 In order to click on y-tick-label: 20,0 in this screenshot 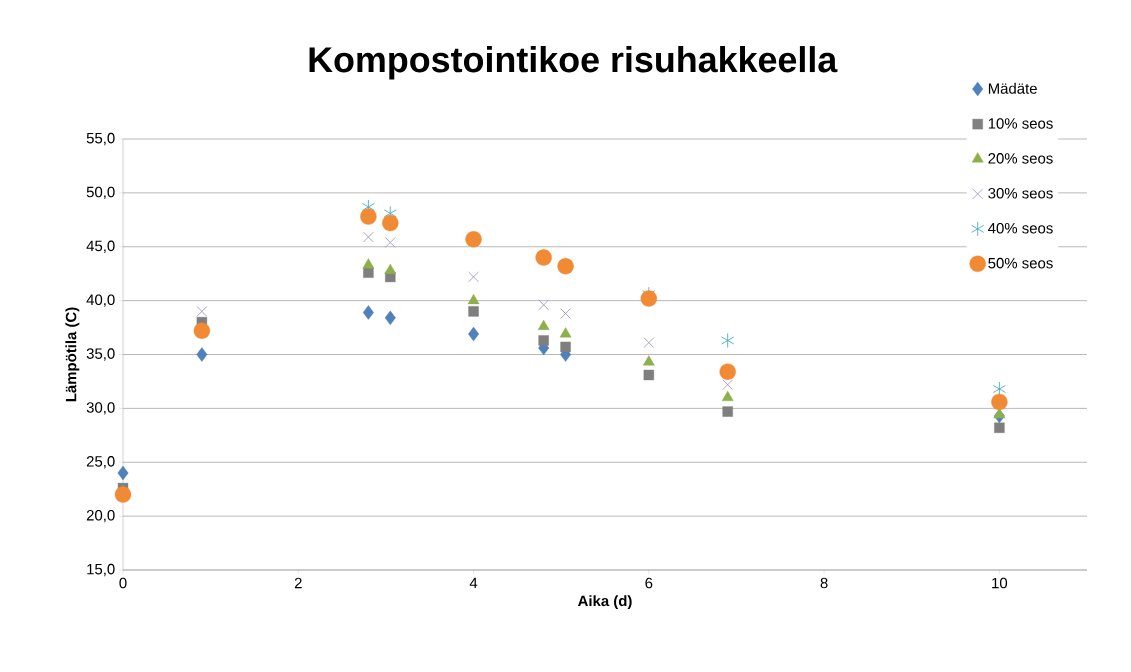, I will do `click(100, 516)`.